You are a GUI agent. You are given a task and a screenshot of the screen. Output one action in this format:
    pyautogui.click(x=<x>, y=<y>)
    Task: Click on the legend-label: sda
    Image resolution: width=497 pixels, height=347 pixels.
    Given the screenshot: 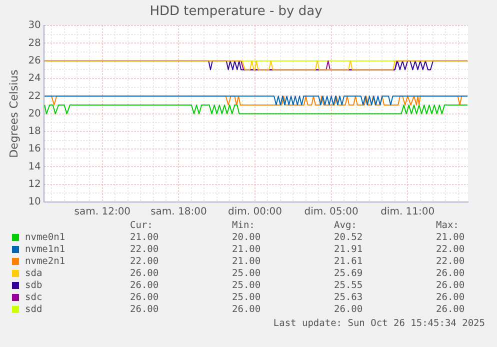 What is the action you would take?
    pyautogui.click(x=34, y=274)
    